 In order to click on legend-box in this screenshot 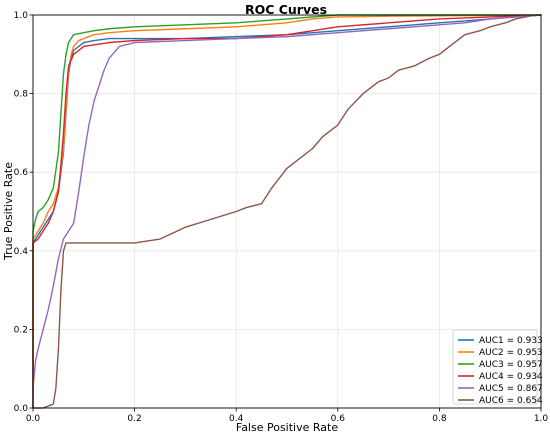, I will do `click(495, 367)`.